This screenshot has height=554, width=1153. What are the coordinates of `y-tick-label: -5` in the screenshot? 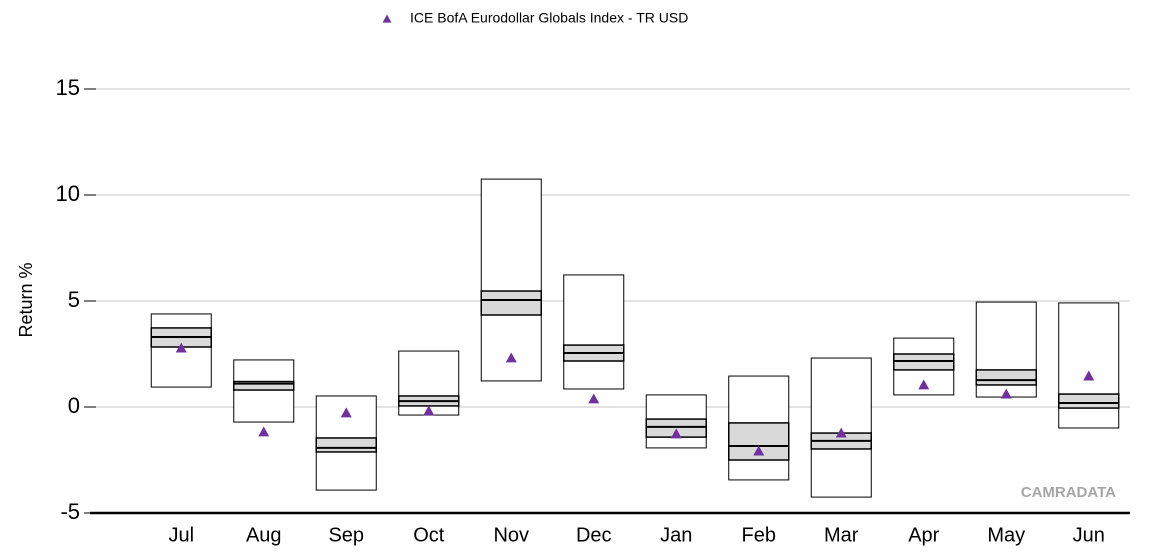 It's located at (70, 511).